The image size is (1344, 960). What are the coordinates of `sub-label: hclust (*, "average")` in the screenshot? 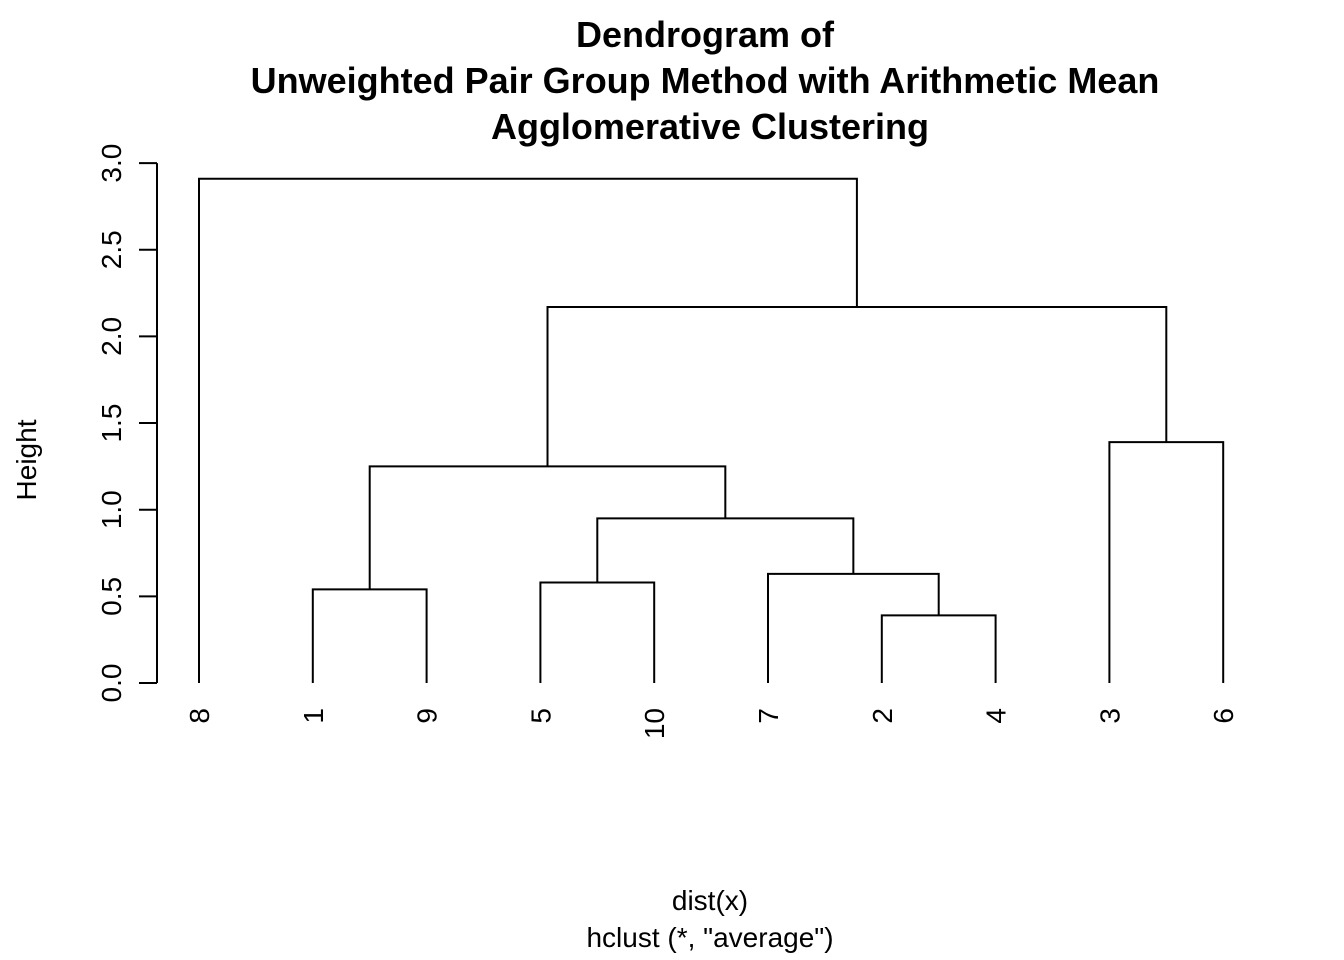 It's located at (709, 937).